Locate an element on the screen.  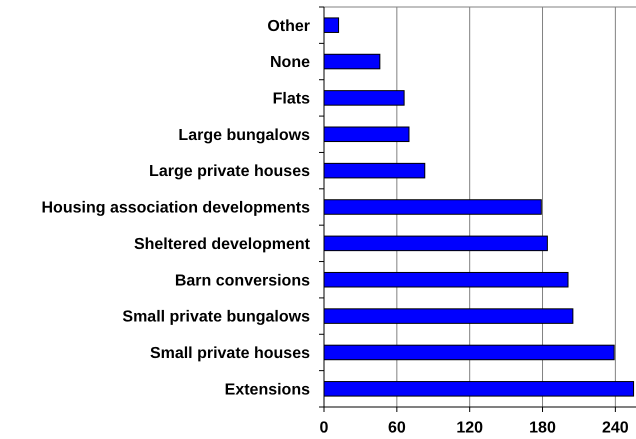
y-tick-label: Large bungalows is located at coordinates (244, 135).